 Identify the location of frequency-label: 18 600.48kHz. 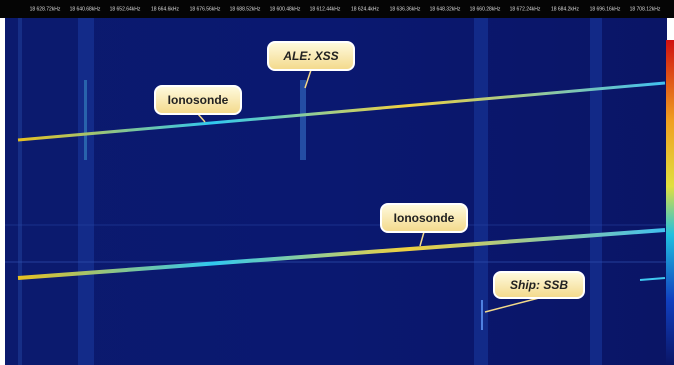
(285, 9).